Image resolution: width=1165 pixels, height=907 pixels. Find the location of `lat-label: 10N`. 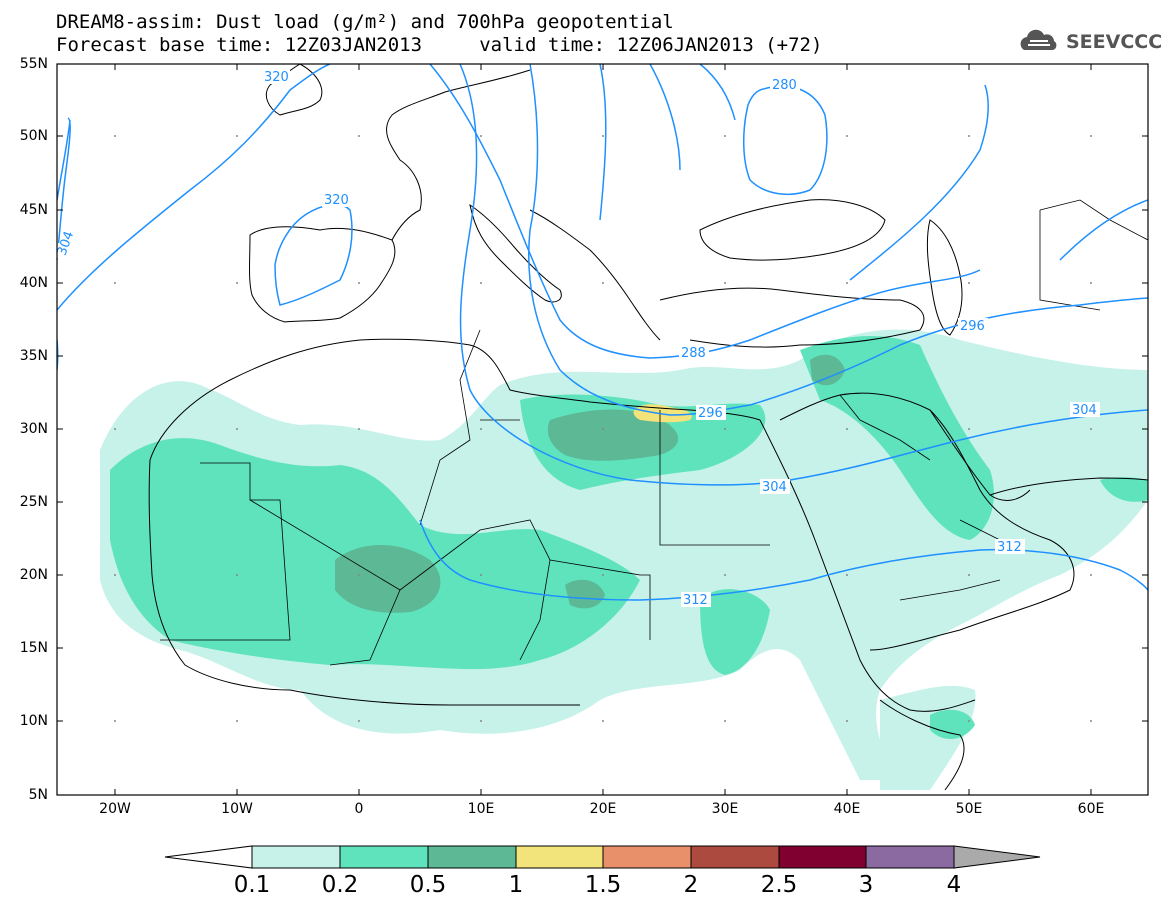

lat-label: 10N is located at coordinates (33, 721).